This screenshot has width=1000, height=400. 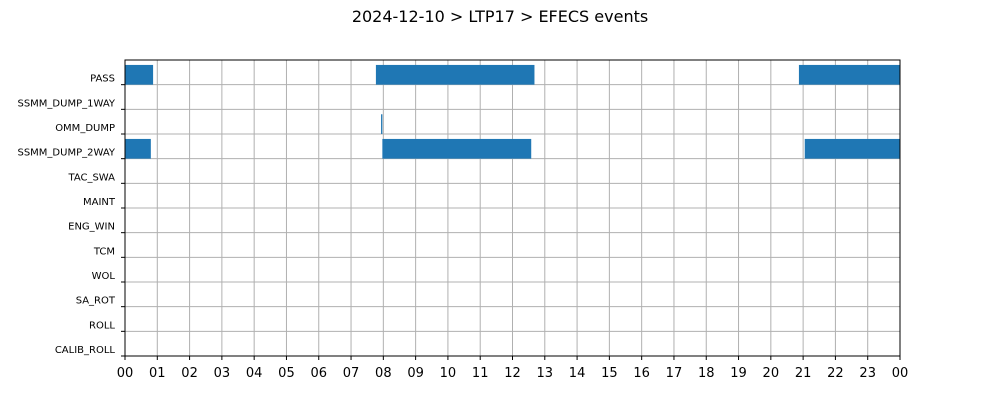 What do you see at coordinates (803, 373) in the screenshot?
I see `x-tick-label: 21` at bounding box center [803, 373].